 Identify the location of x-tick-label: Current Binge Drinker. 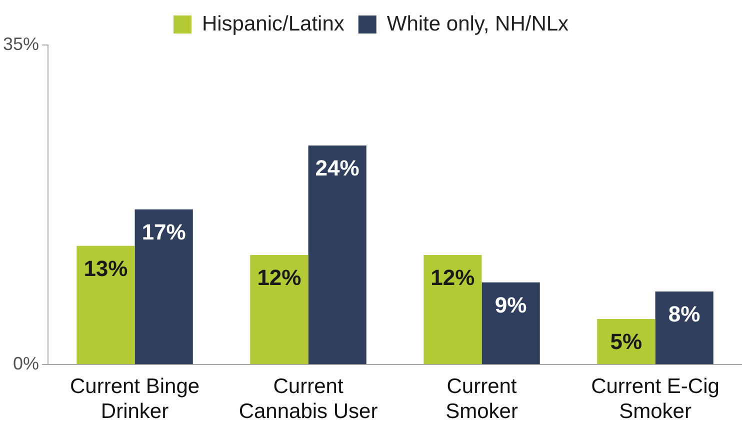
(135, 399).